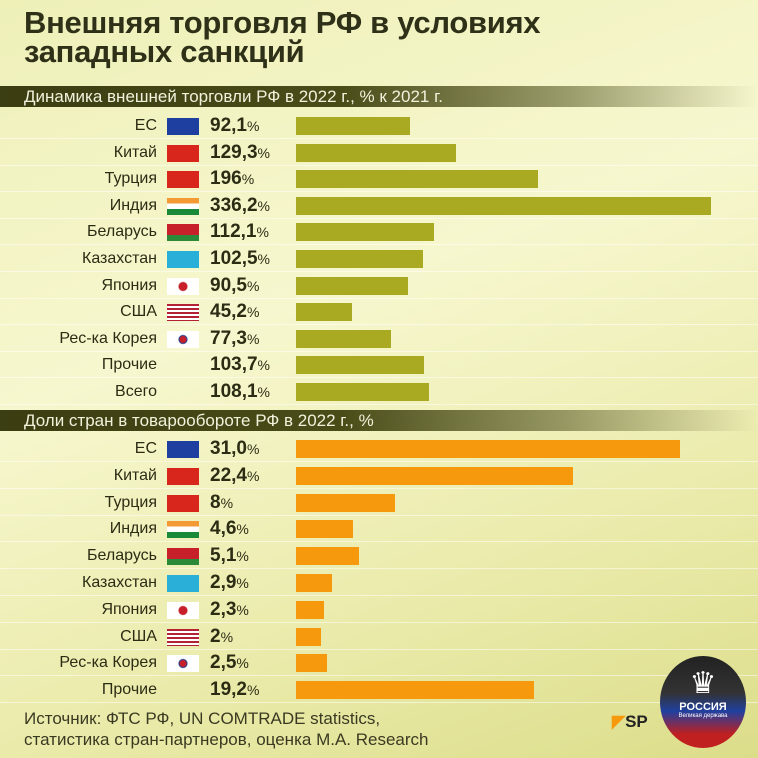 This screenshot has width=758, height=758. Describe the element at coordinates (226, 179) in the screenshot. I see `value-number: 196` at that location.